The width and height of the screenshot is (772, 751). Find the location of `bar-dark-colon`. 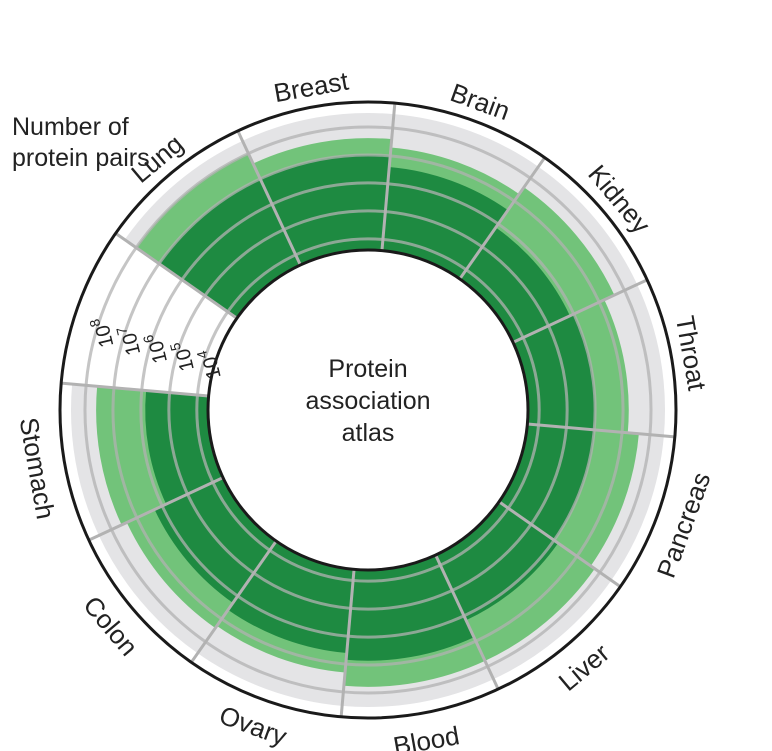

bar-dark-colon is located at coordinates (215, 540).